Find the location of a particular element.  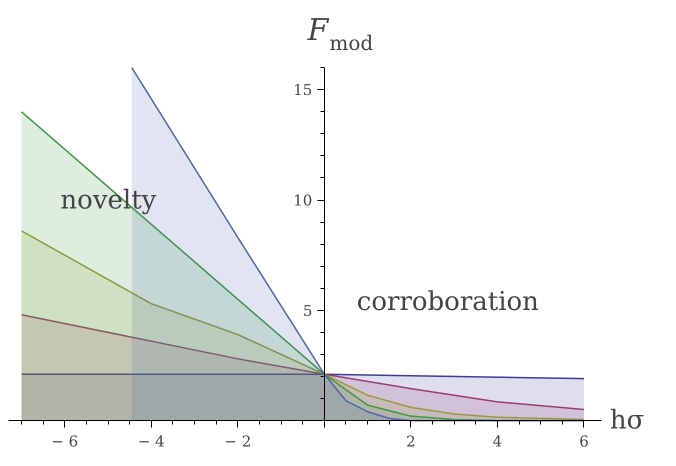

y-tick-label: 5 is located at coordinates (307, 311).